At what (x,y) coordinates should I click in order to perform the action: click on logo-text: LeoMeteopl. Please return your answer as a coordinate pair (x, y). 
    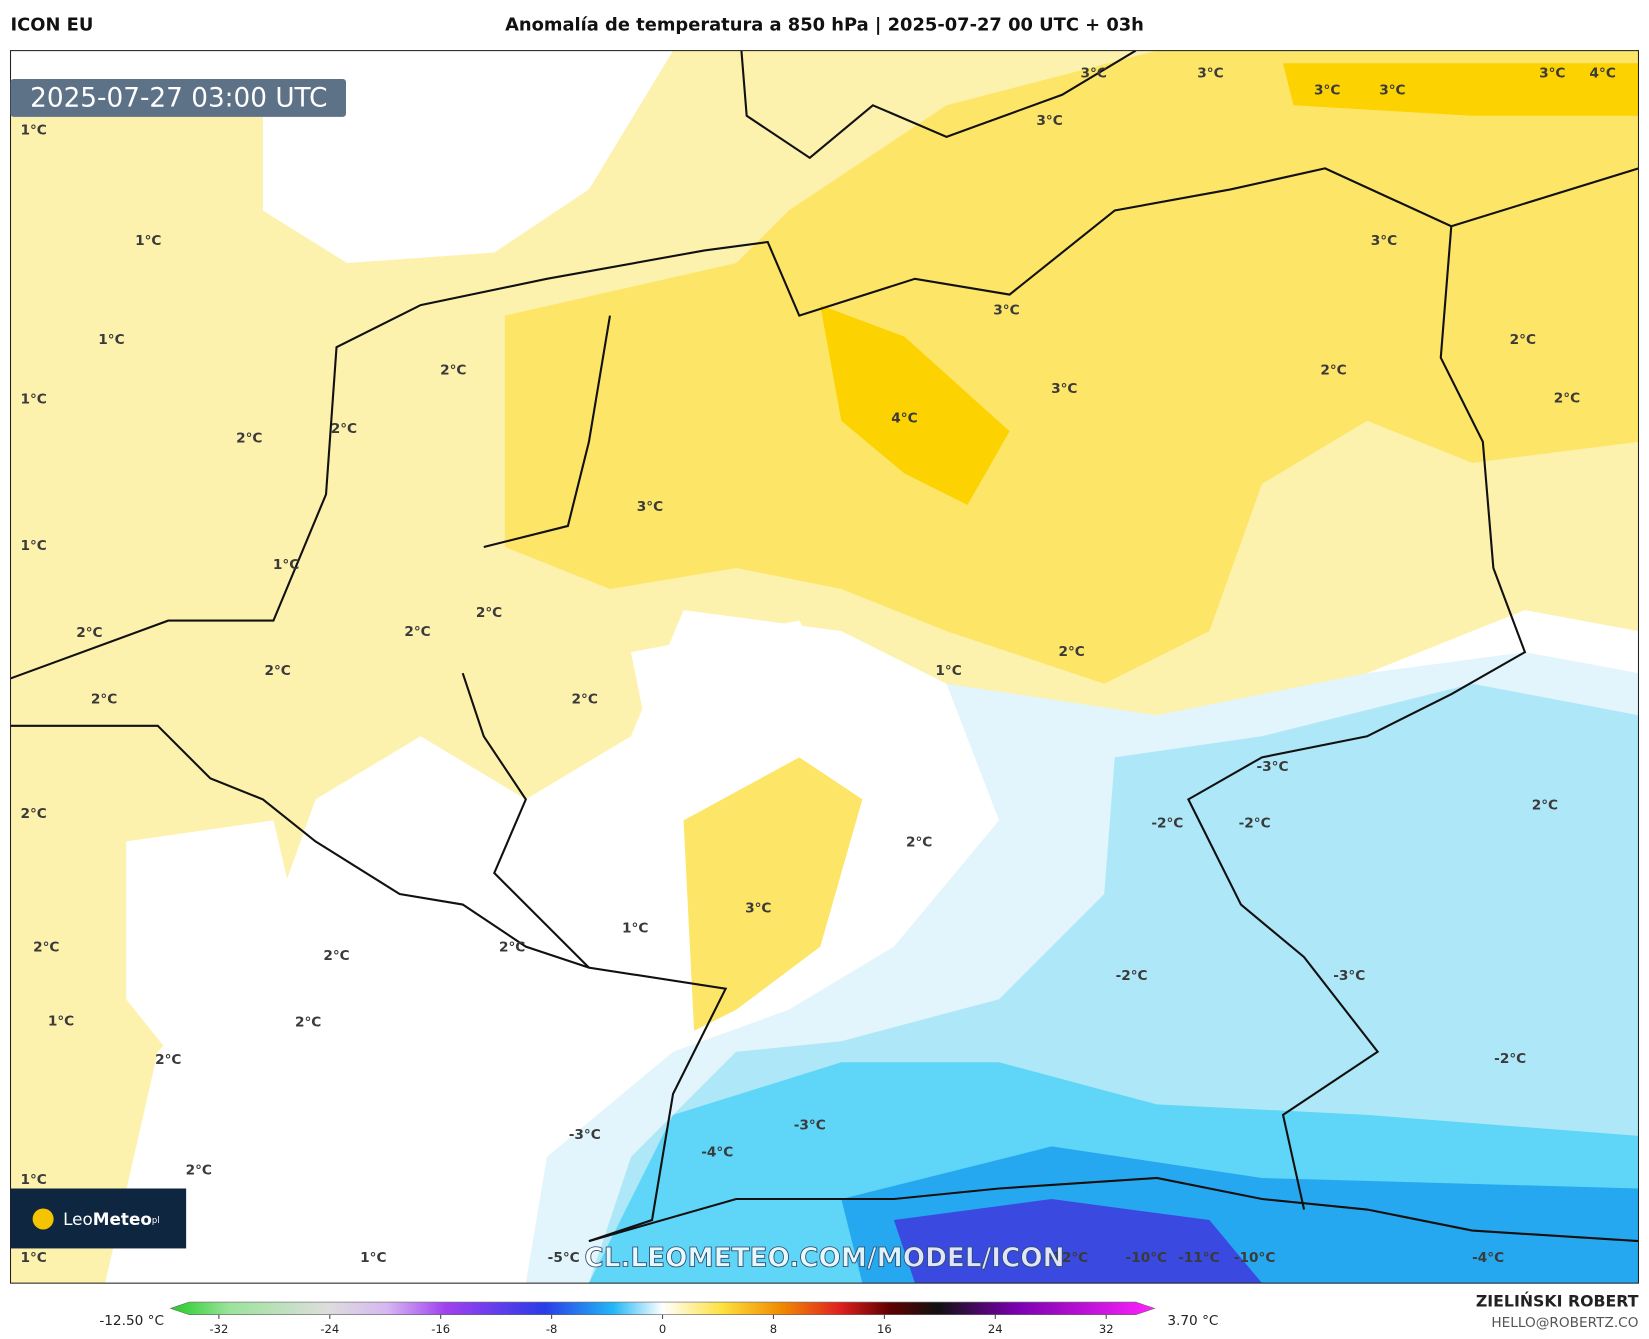
    Looking at the image, I should click on (111, 1219).